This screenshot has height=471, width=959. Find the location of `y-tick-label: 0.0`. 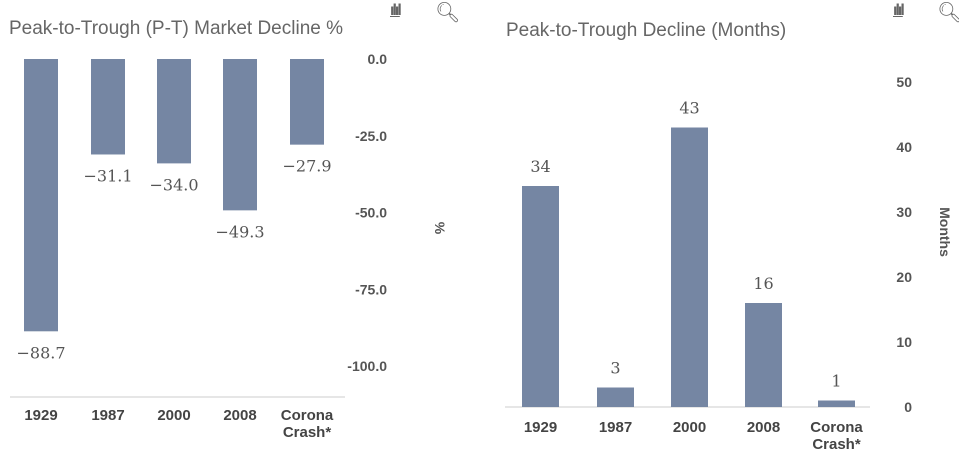

y-tick-label: 0.0 is located at coordinates (378, 59).